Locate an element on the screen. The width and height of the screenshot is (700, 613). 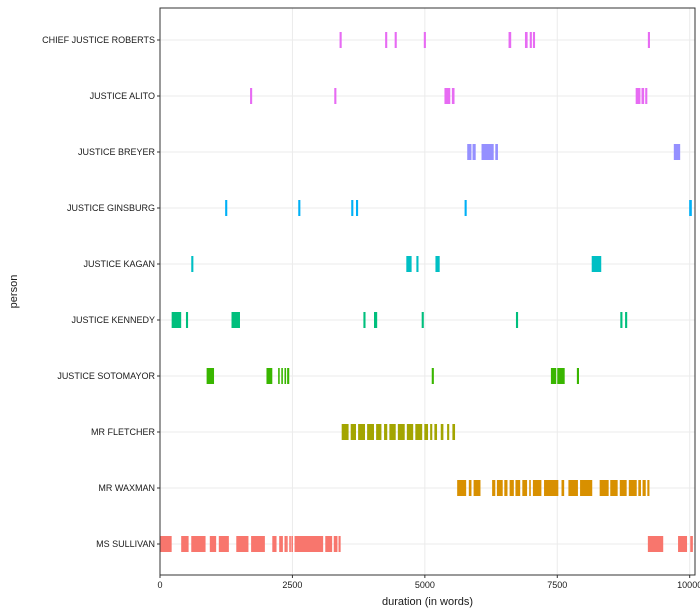
series-justice-alito is located at coordinates (449, 96).